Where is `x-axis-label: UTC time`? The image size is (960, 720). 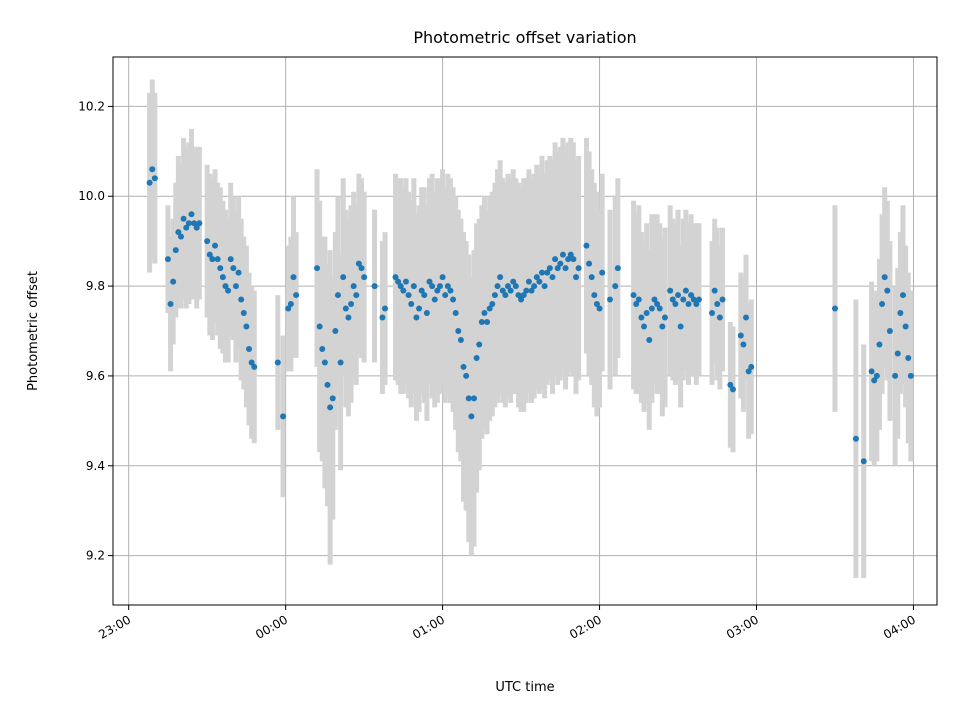
x-axis-label: UTC time is located at coordinates (524, 687).